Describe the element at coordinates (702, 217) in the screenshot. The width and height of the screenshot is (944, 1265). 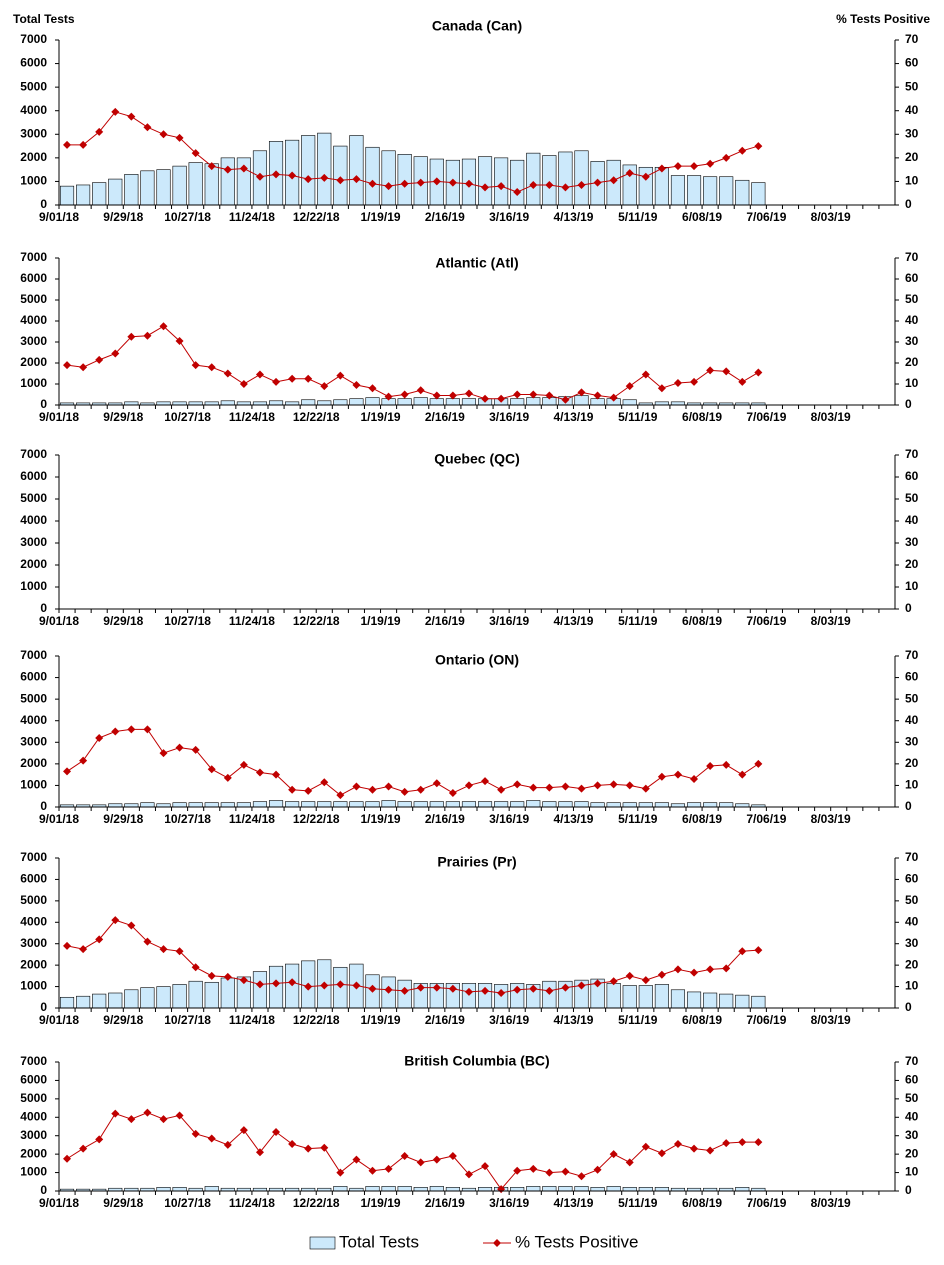
I see `x-tick-label: 6/08/19` at that location.